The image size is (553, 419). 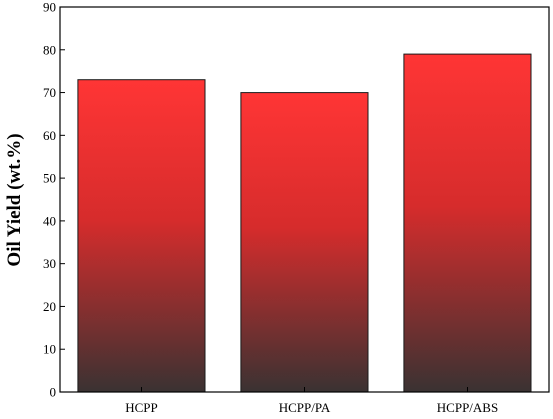 What do you see at coordinates (305, 407) in the screenshot?
I see `x-tick-label: HCPP/PA` at bounding box center [305, 407].